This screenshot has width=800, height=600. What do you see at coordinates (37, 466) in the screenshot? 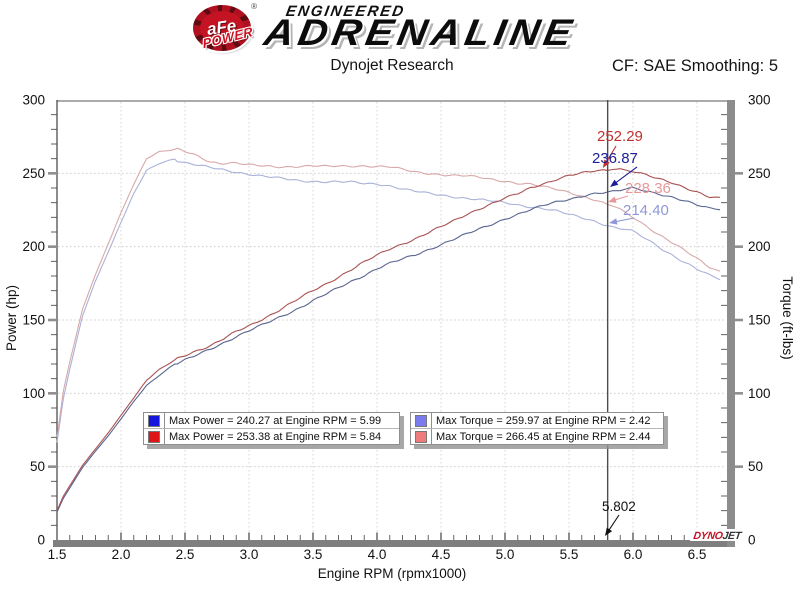
I see `left-tick-label: 50` at bounding box center [37, 466].